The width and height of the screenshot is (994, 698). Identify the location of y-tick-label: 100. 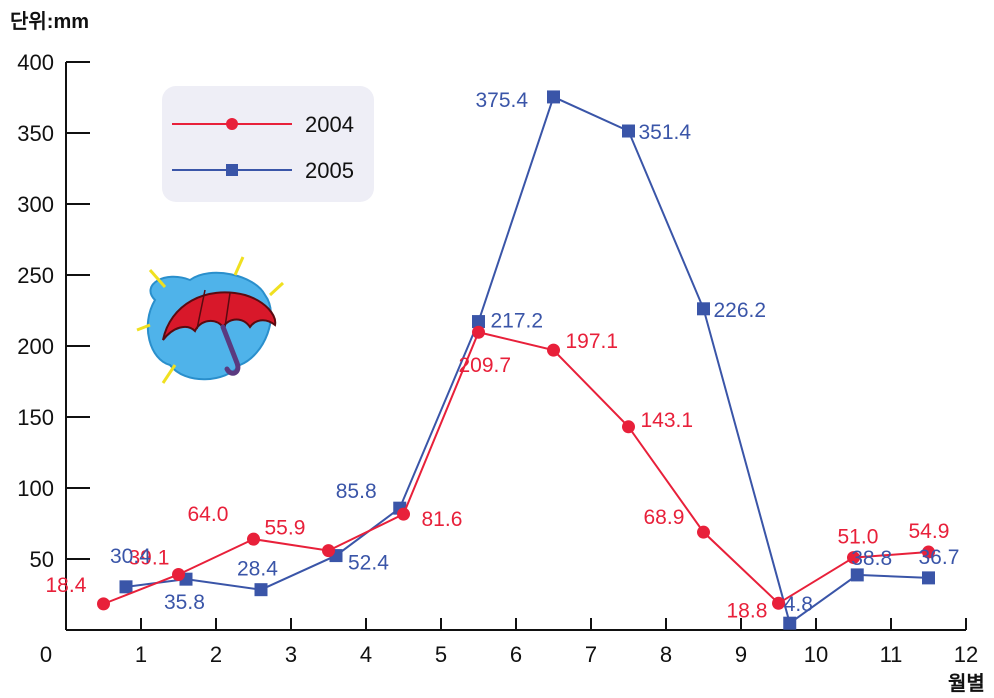
(35, 488).